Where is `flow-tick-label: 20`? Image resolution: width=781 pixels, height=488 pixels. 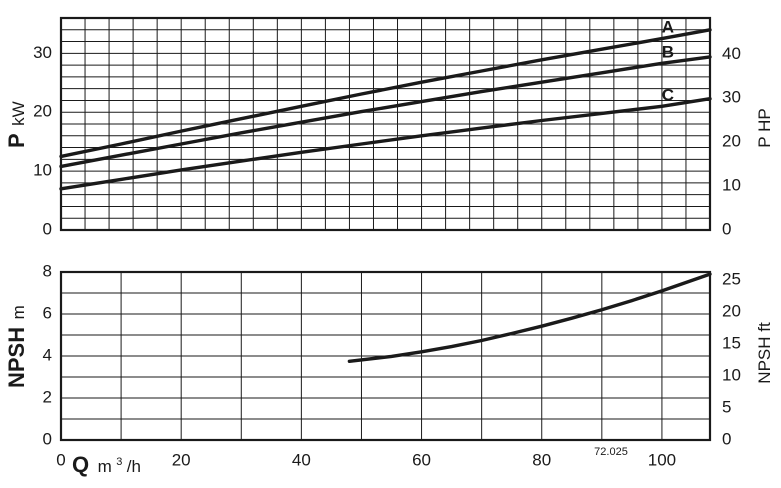 flow-tick-label: 20 is located at coordinates (181, 459).